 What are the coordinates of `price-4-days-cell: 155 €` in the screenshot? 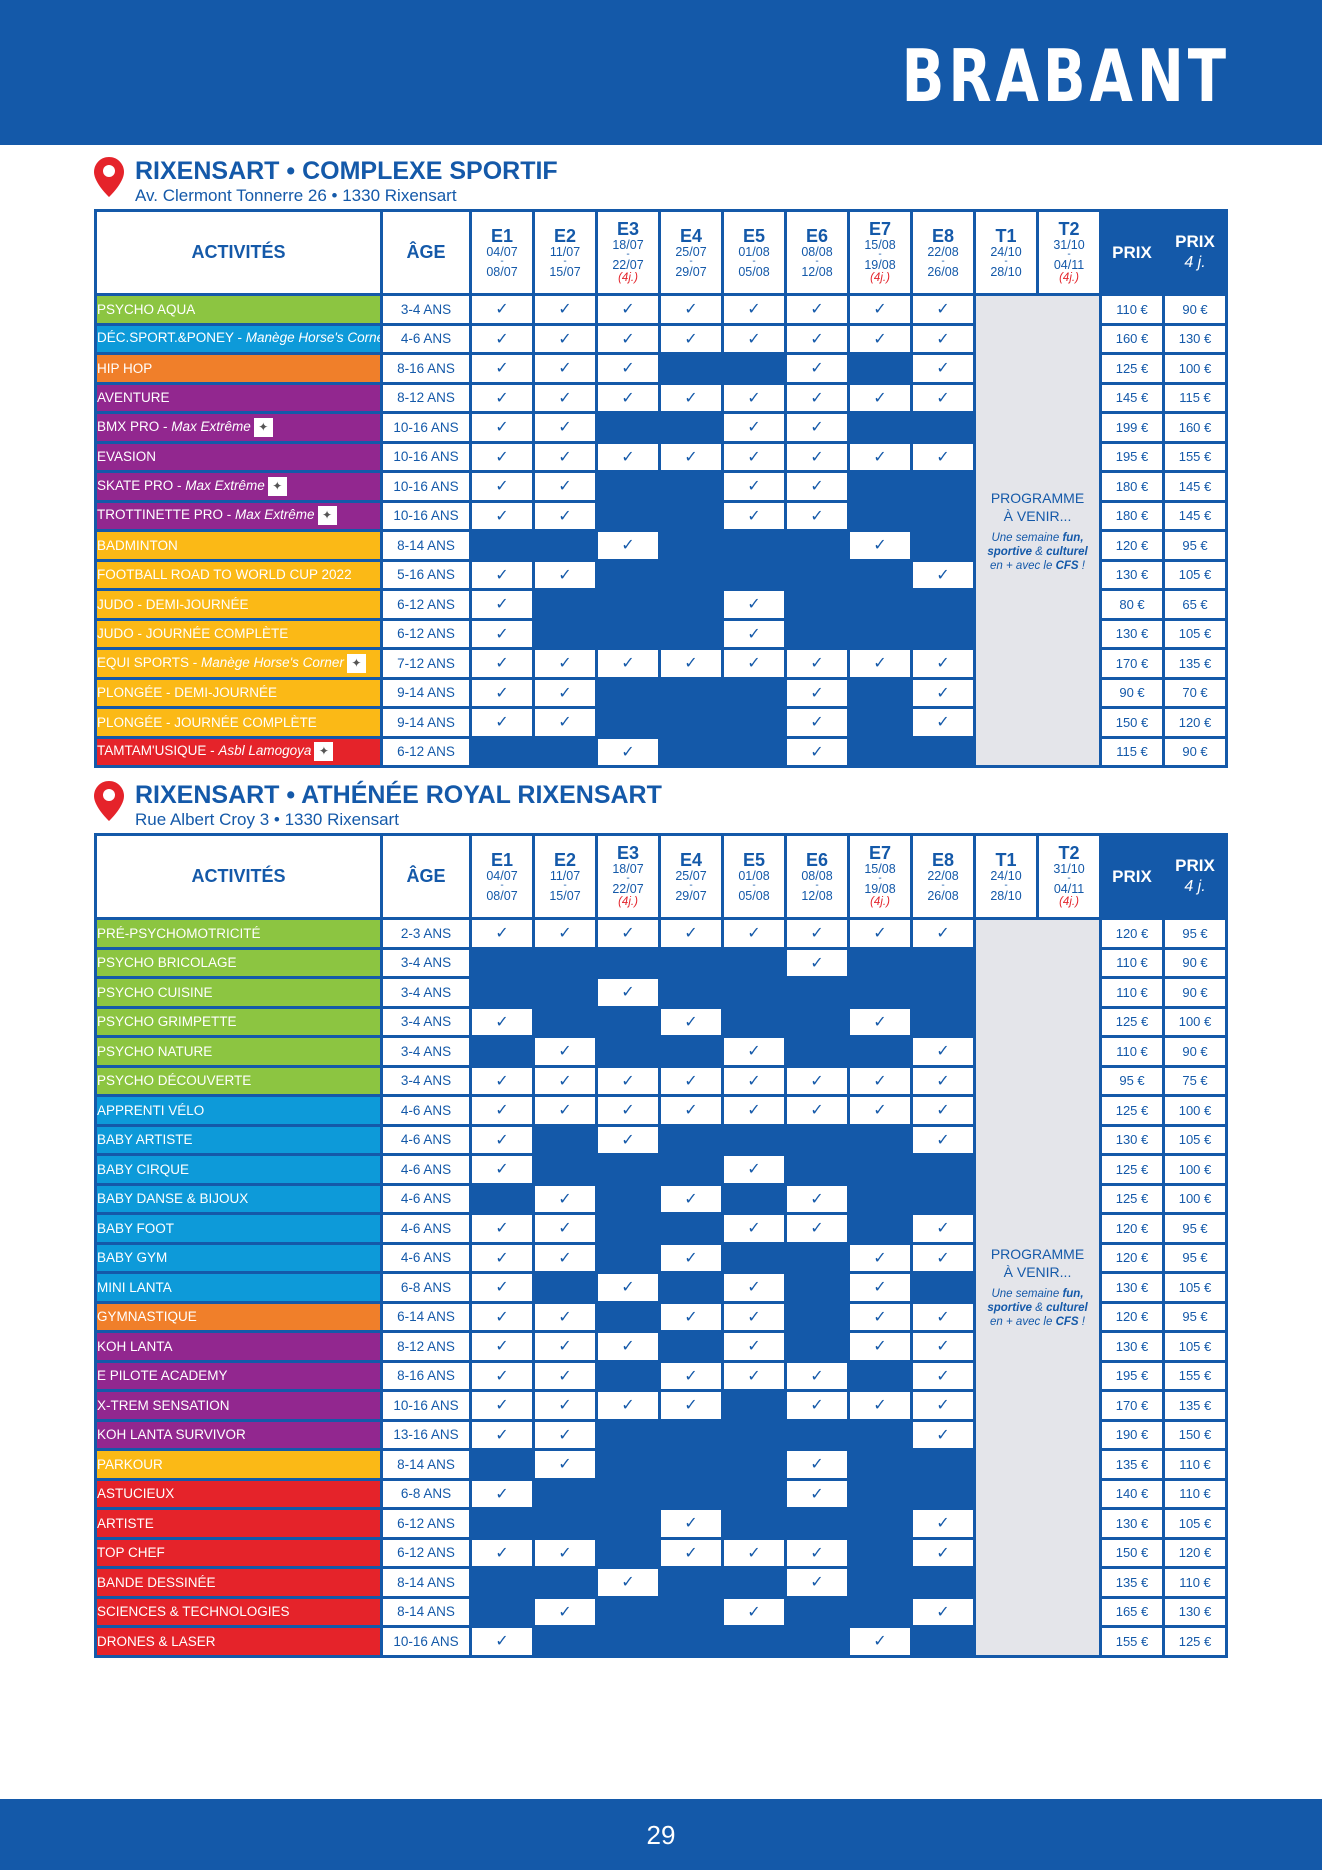 It's located at (1195, 1375).